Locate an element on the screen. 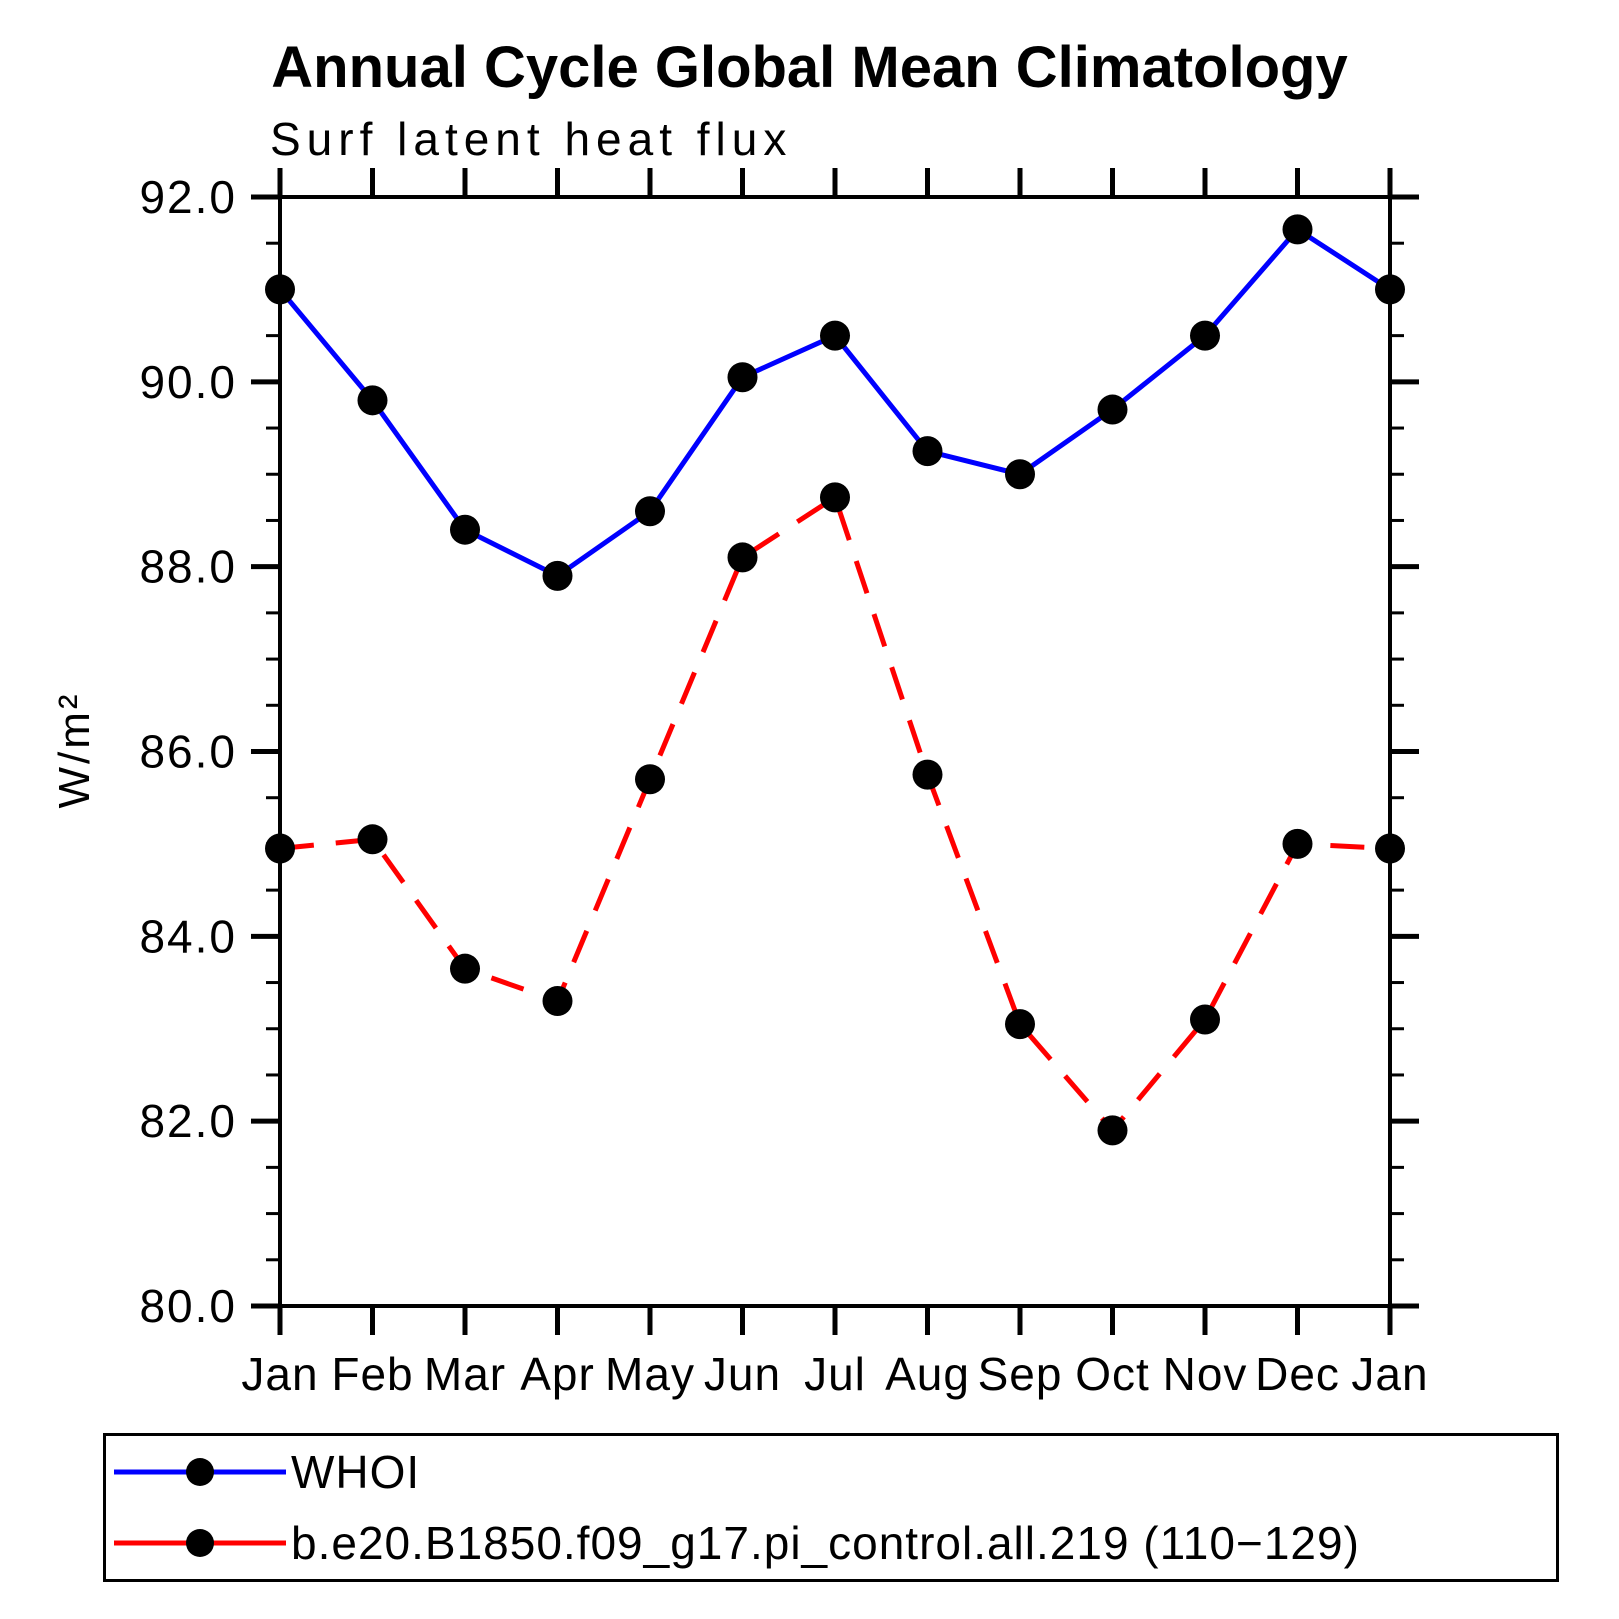 This screenshot has width=1619, height=1619. x-tick-label: Nov is located at coordinates (1205, 1374).